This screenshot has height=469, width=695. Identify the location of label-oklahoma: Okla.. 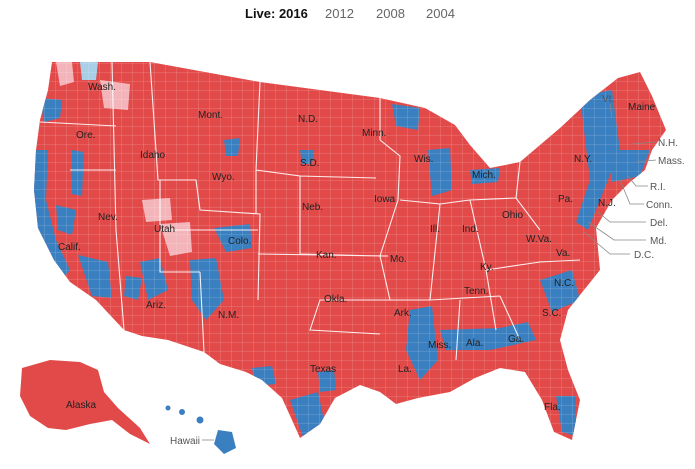
(335, 299).